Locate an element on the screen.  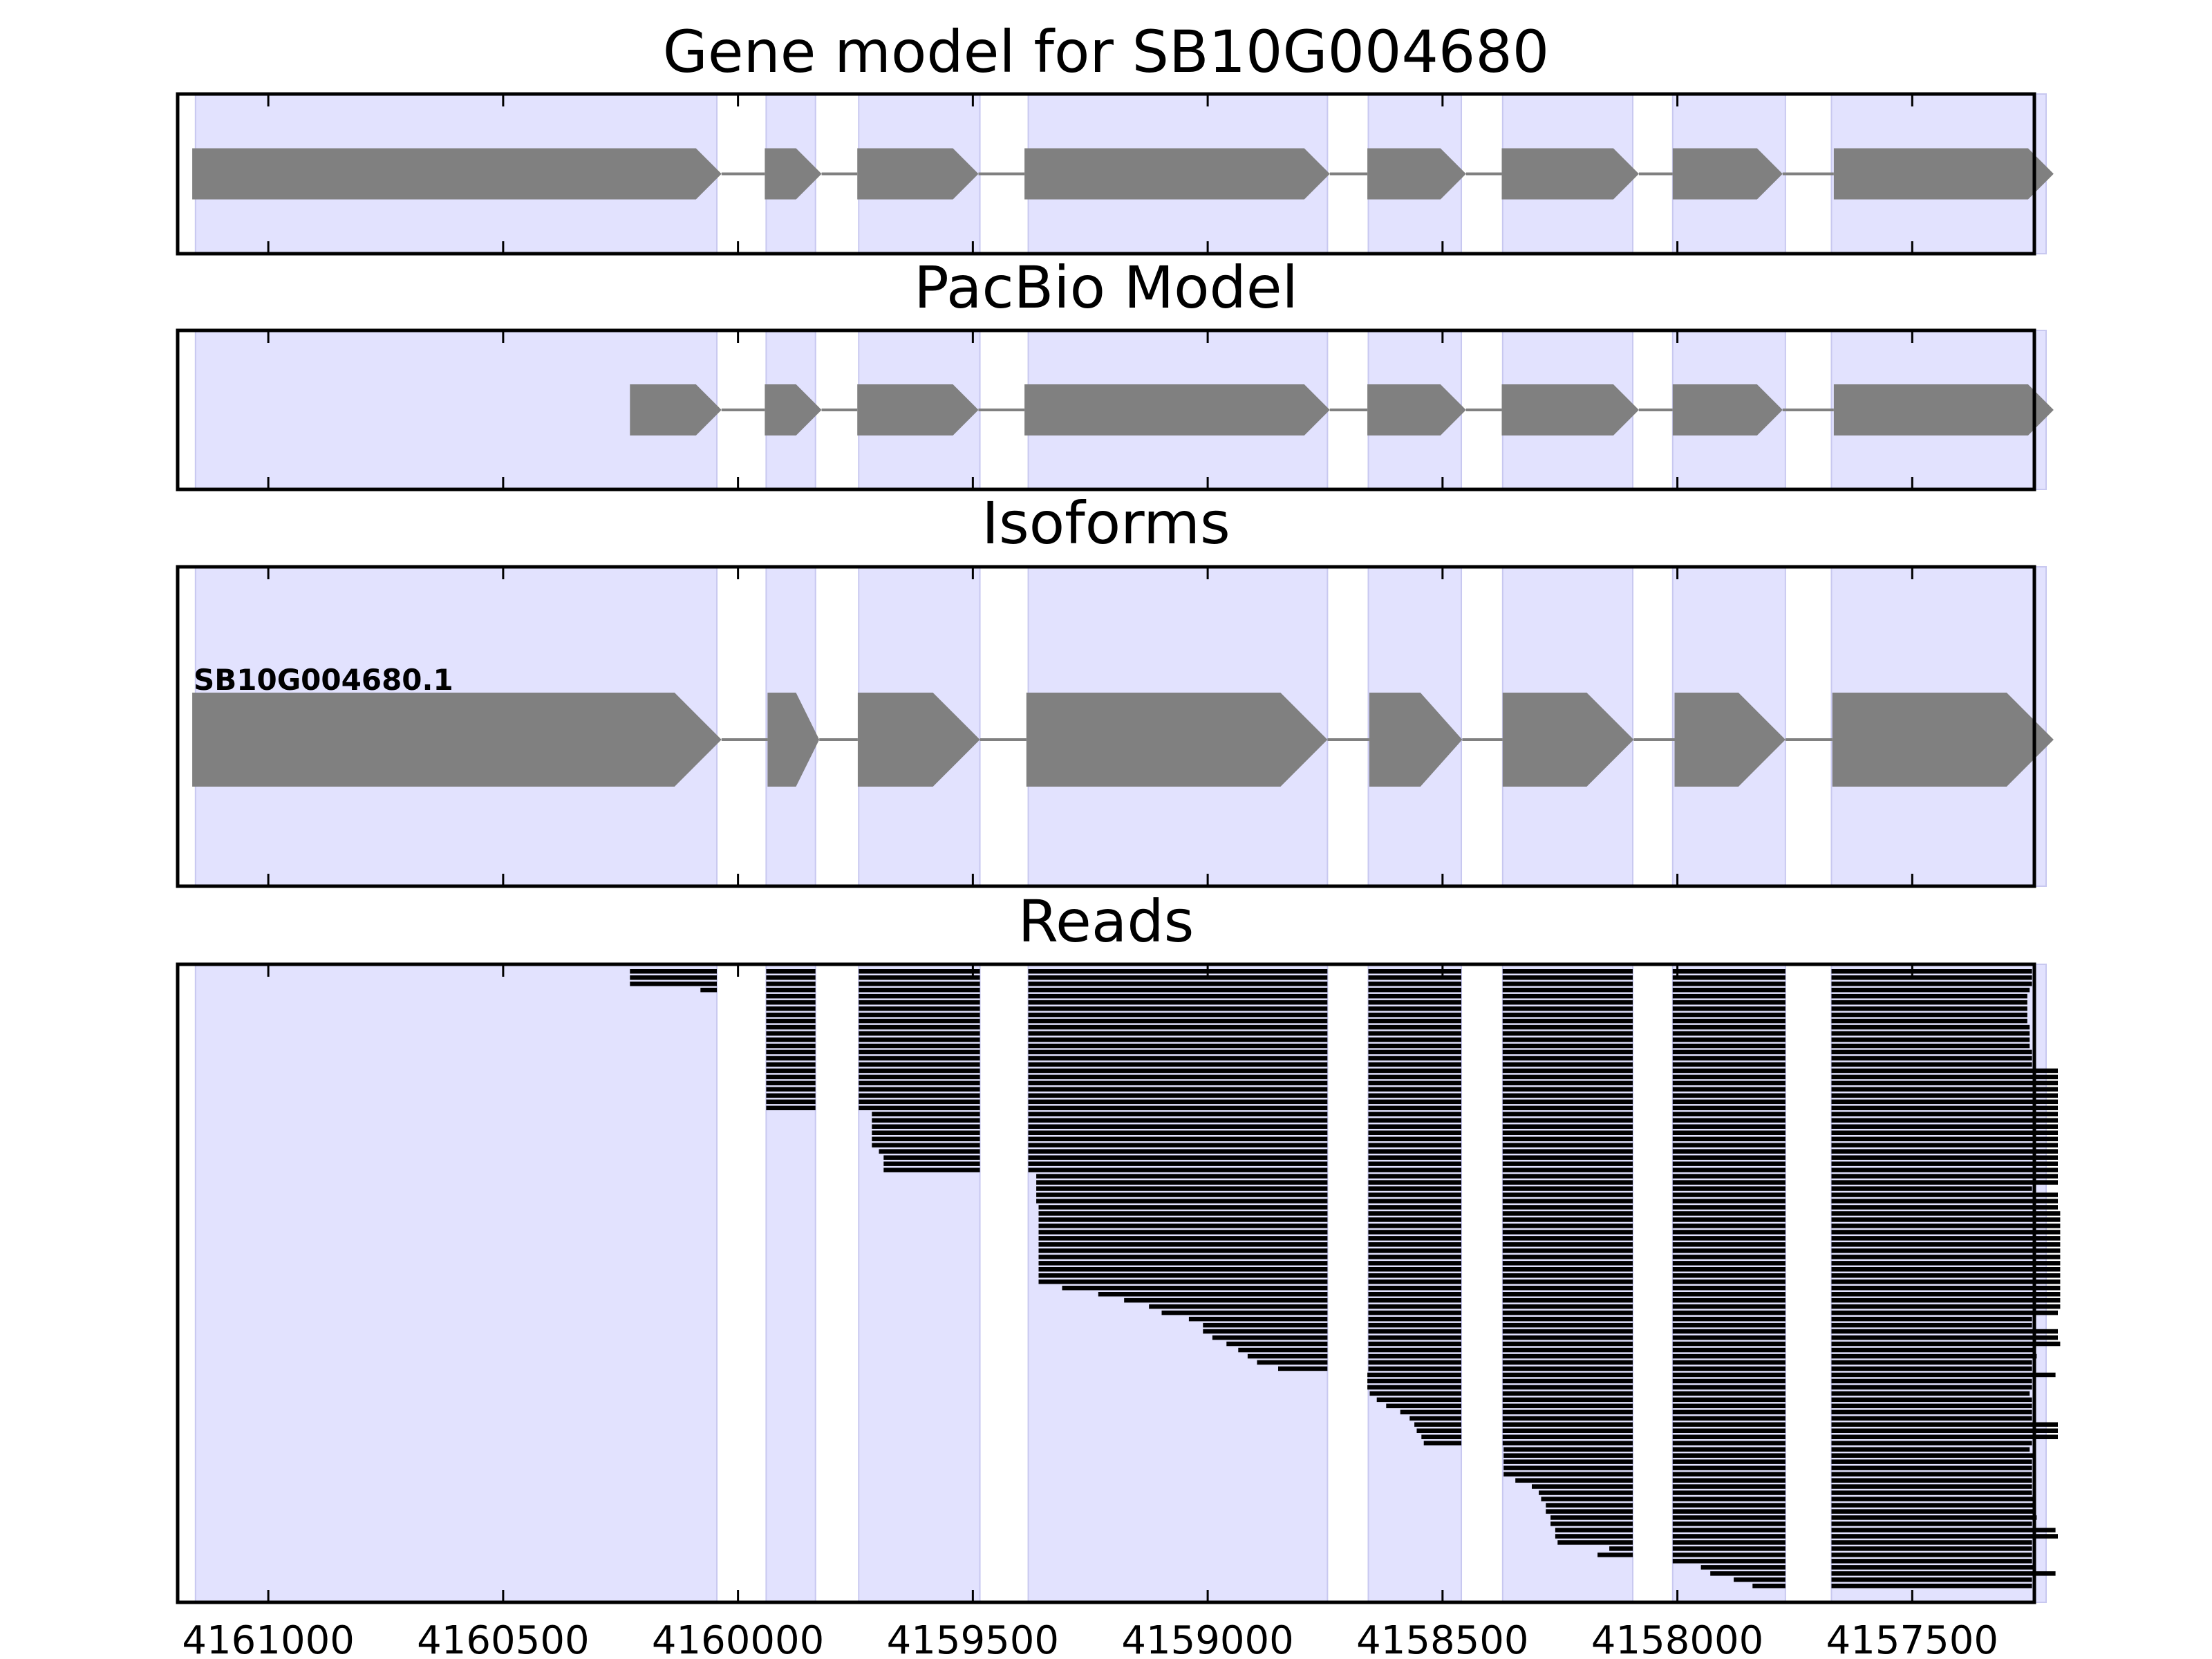
x-tick-label-7: 4158000 is located at coordinates (1677, 1638).